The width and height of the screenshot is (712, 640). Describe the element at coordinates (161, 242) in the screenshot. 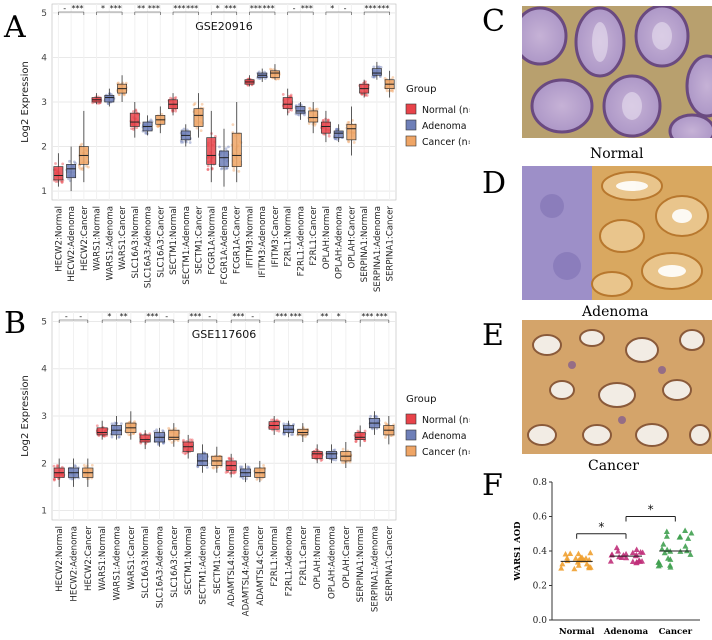

I see `x-tick-label: SLC16A3:Cancer` at that location.